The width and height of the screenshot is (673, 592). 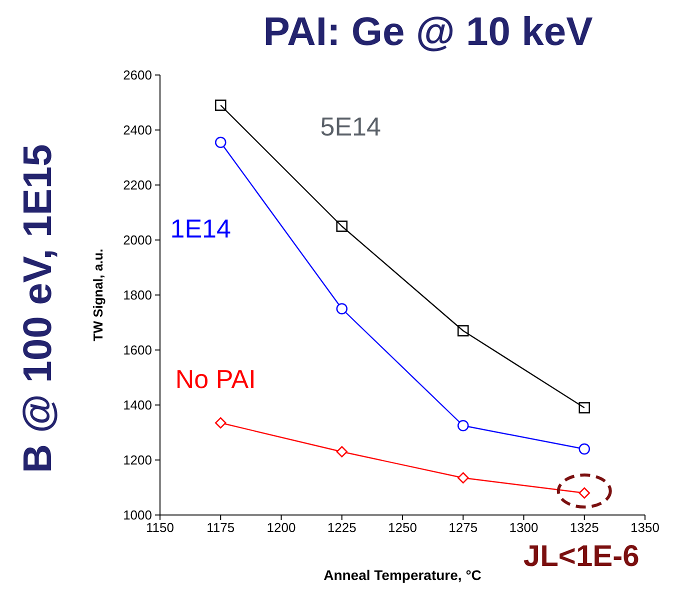 I want to click on y-tick-label: 1800, so click(x=137, y=295).